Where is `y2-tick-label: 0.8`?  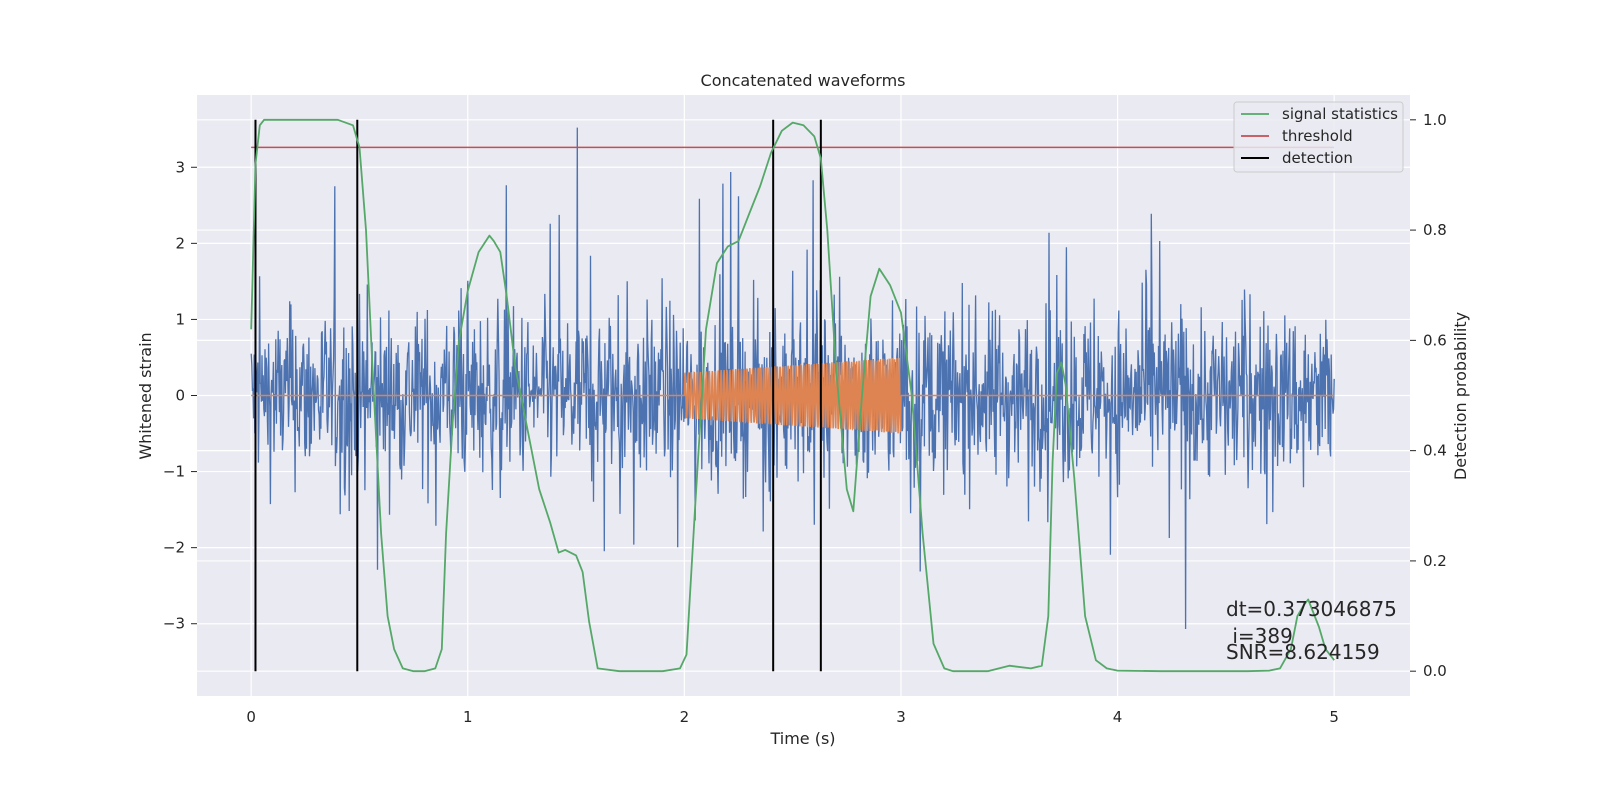
y2-tick-label: 0.8 is located at coordinates (1435, 230).